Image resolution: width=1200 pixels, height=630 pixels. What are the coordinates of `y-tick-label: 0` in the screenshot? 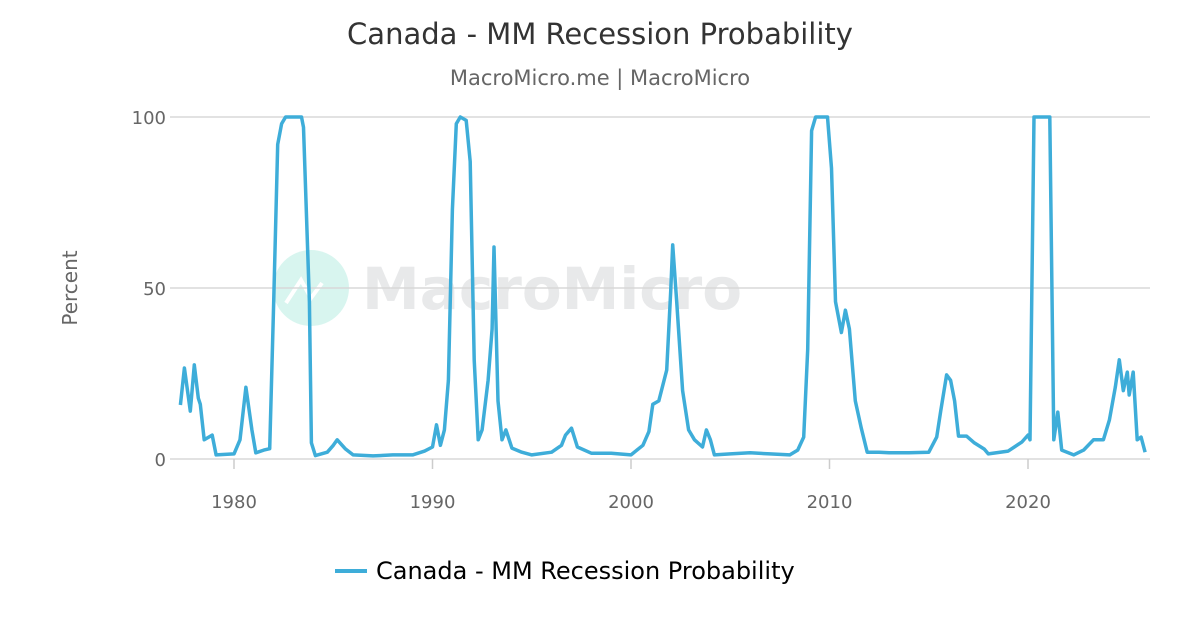 It's located at (160, 460).